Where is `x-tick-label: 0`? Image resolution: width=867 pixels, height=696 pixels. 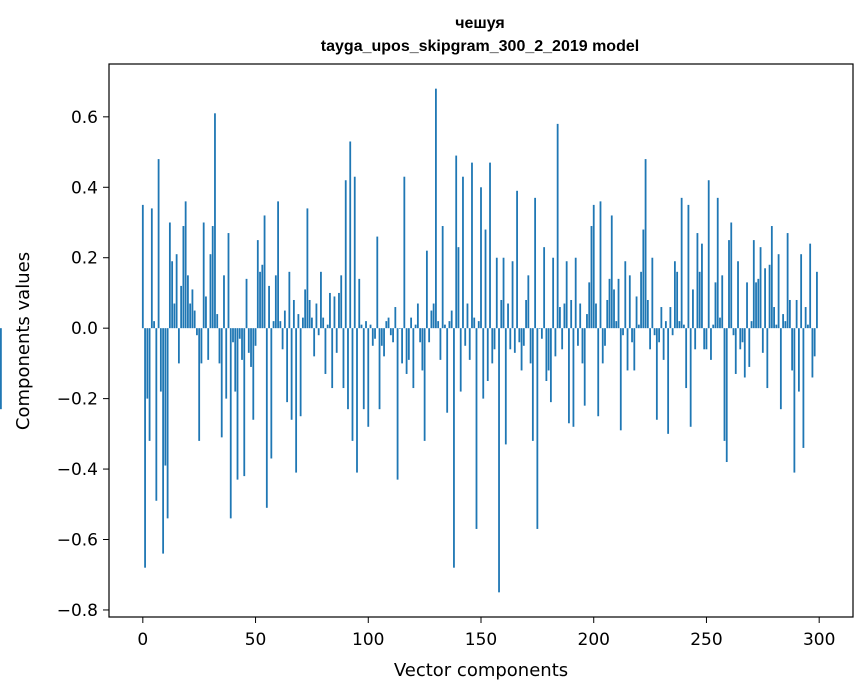 x-tick-label: 0 is located at coordinates (142, 640).